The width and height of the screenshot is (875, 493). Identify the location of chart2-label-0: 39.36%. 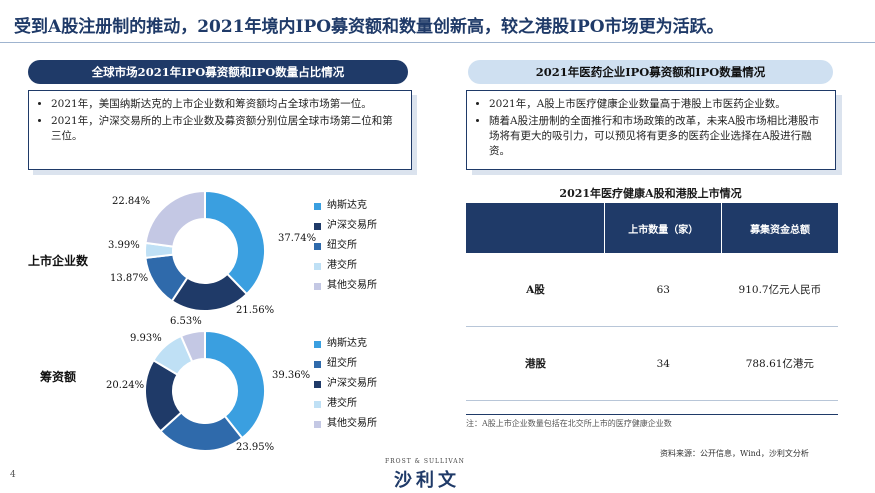
(291, 375).